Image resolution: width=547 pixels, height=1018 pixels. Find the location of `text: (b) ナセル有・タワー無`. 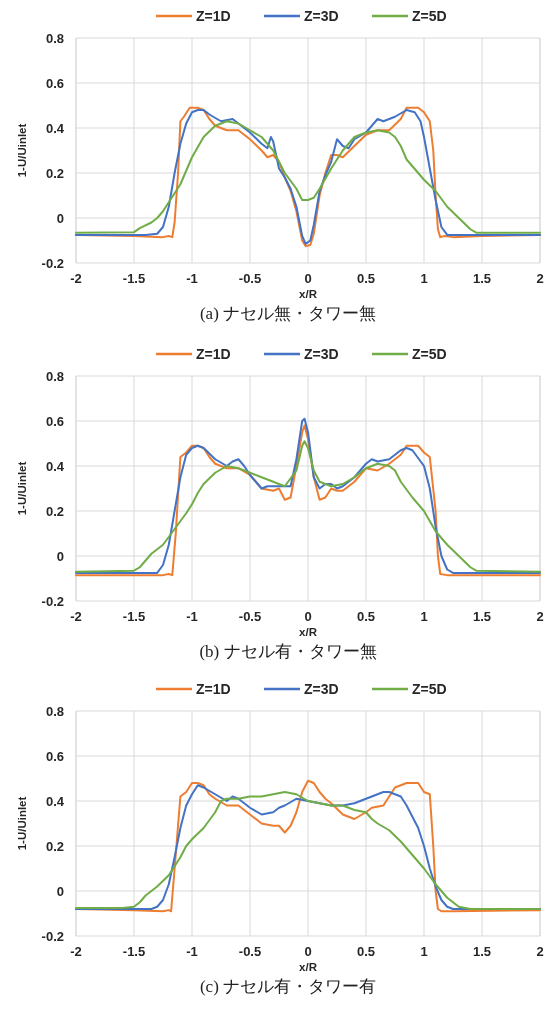

text: (b) ナセル有・タワー無 is located at coordinates (288, 651).